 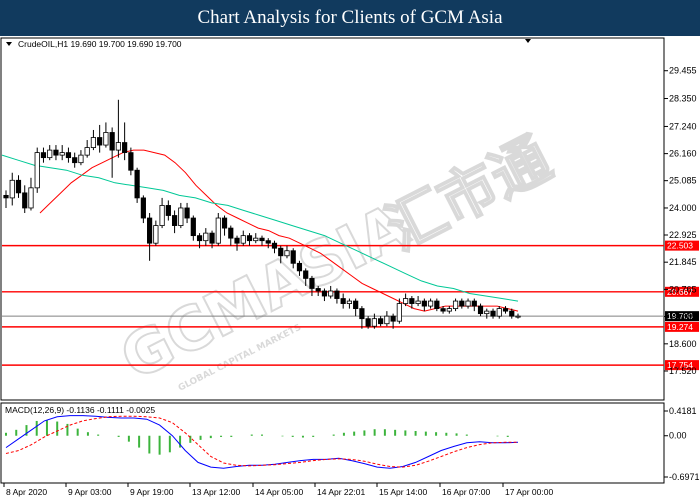 I want to click on shift-marker-icon, so click(x=528, y=41).